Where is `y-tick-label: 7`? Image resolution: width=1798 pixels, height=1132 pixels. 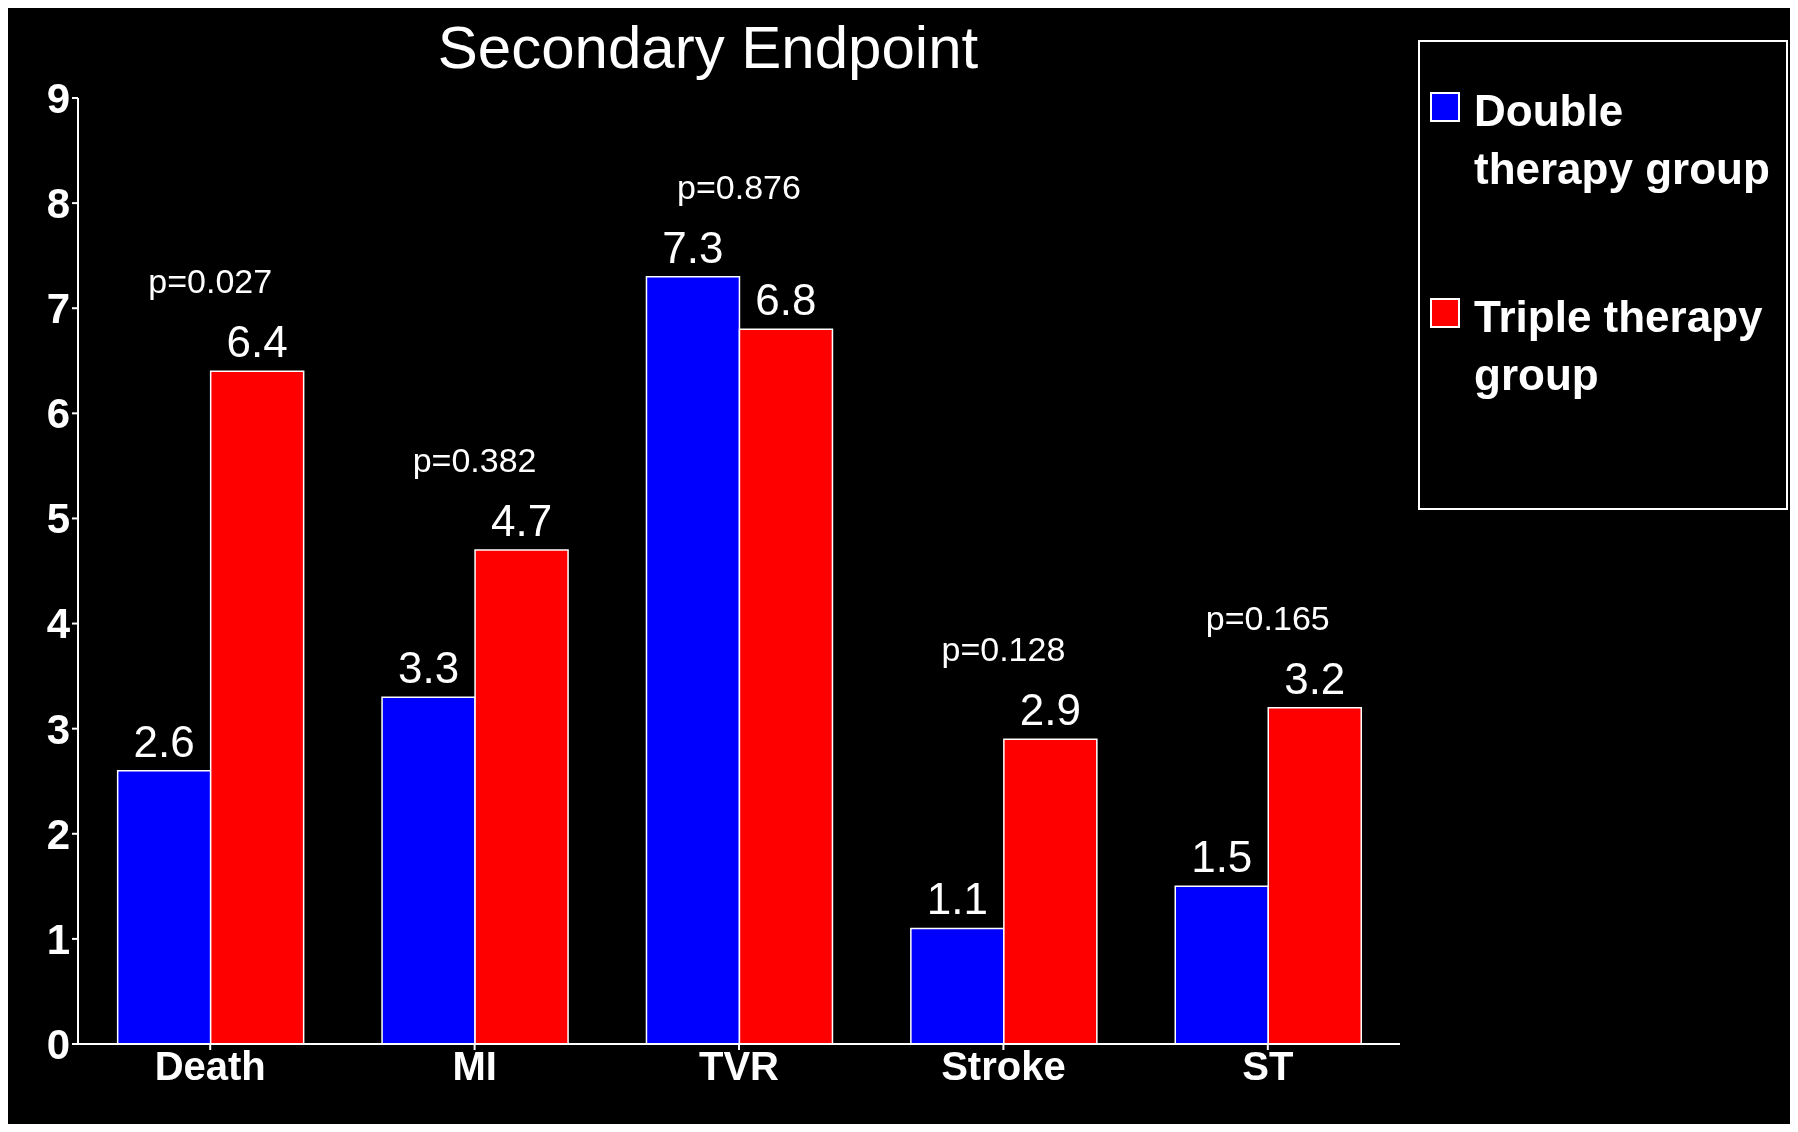
y-tick-label: 7 is located at coordinates (58, 309).